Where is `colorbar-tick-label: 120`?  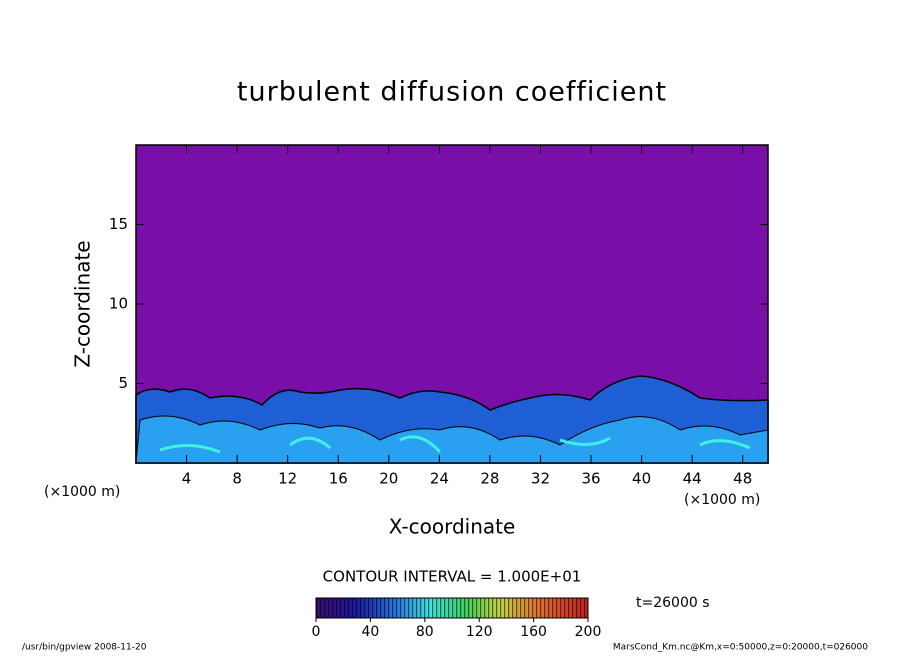
colorbar-tick-label: 120 is located at coordinates (479, 632).